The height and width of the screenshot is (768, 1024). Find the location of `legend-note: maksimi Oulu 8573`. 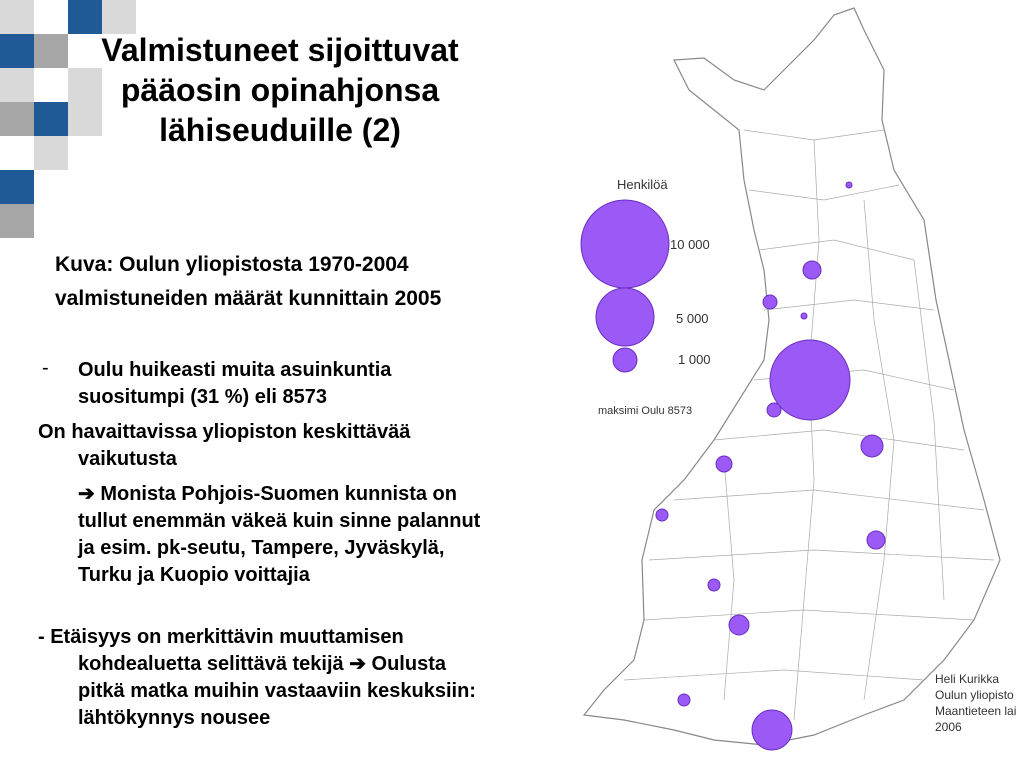

legend-note: maksimi Oulu 8573 is located at coordinates (645, 411).